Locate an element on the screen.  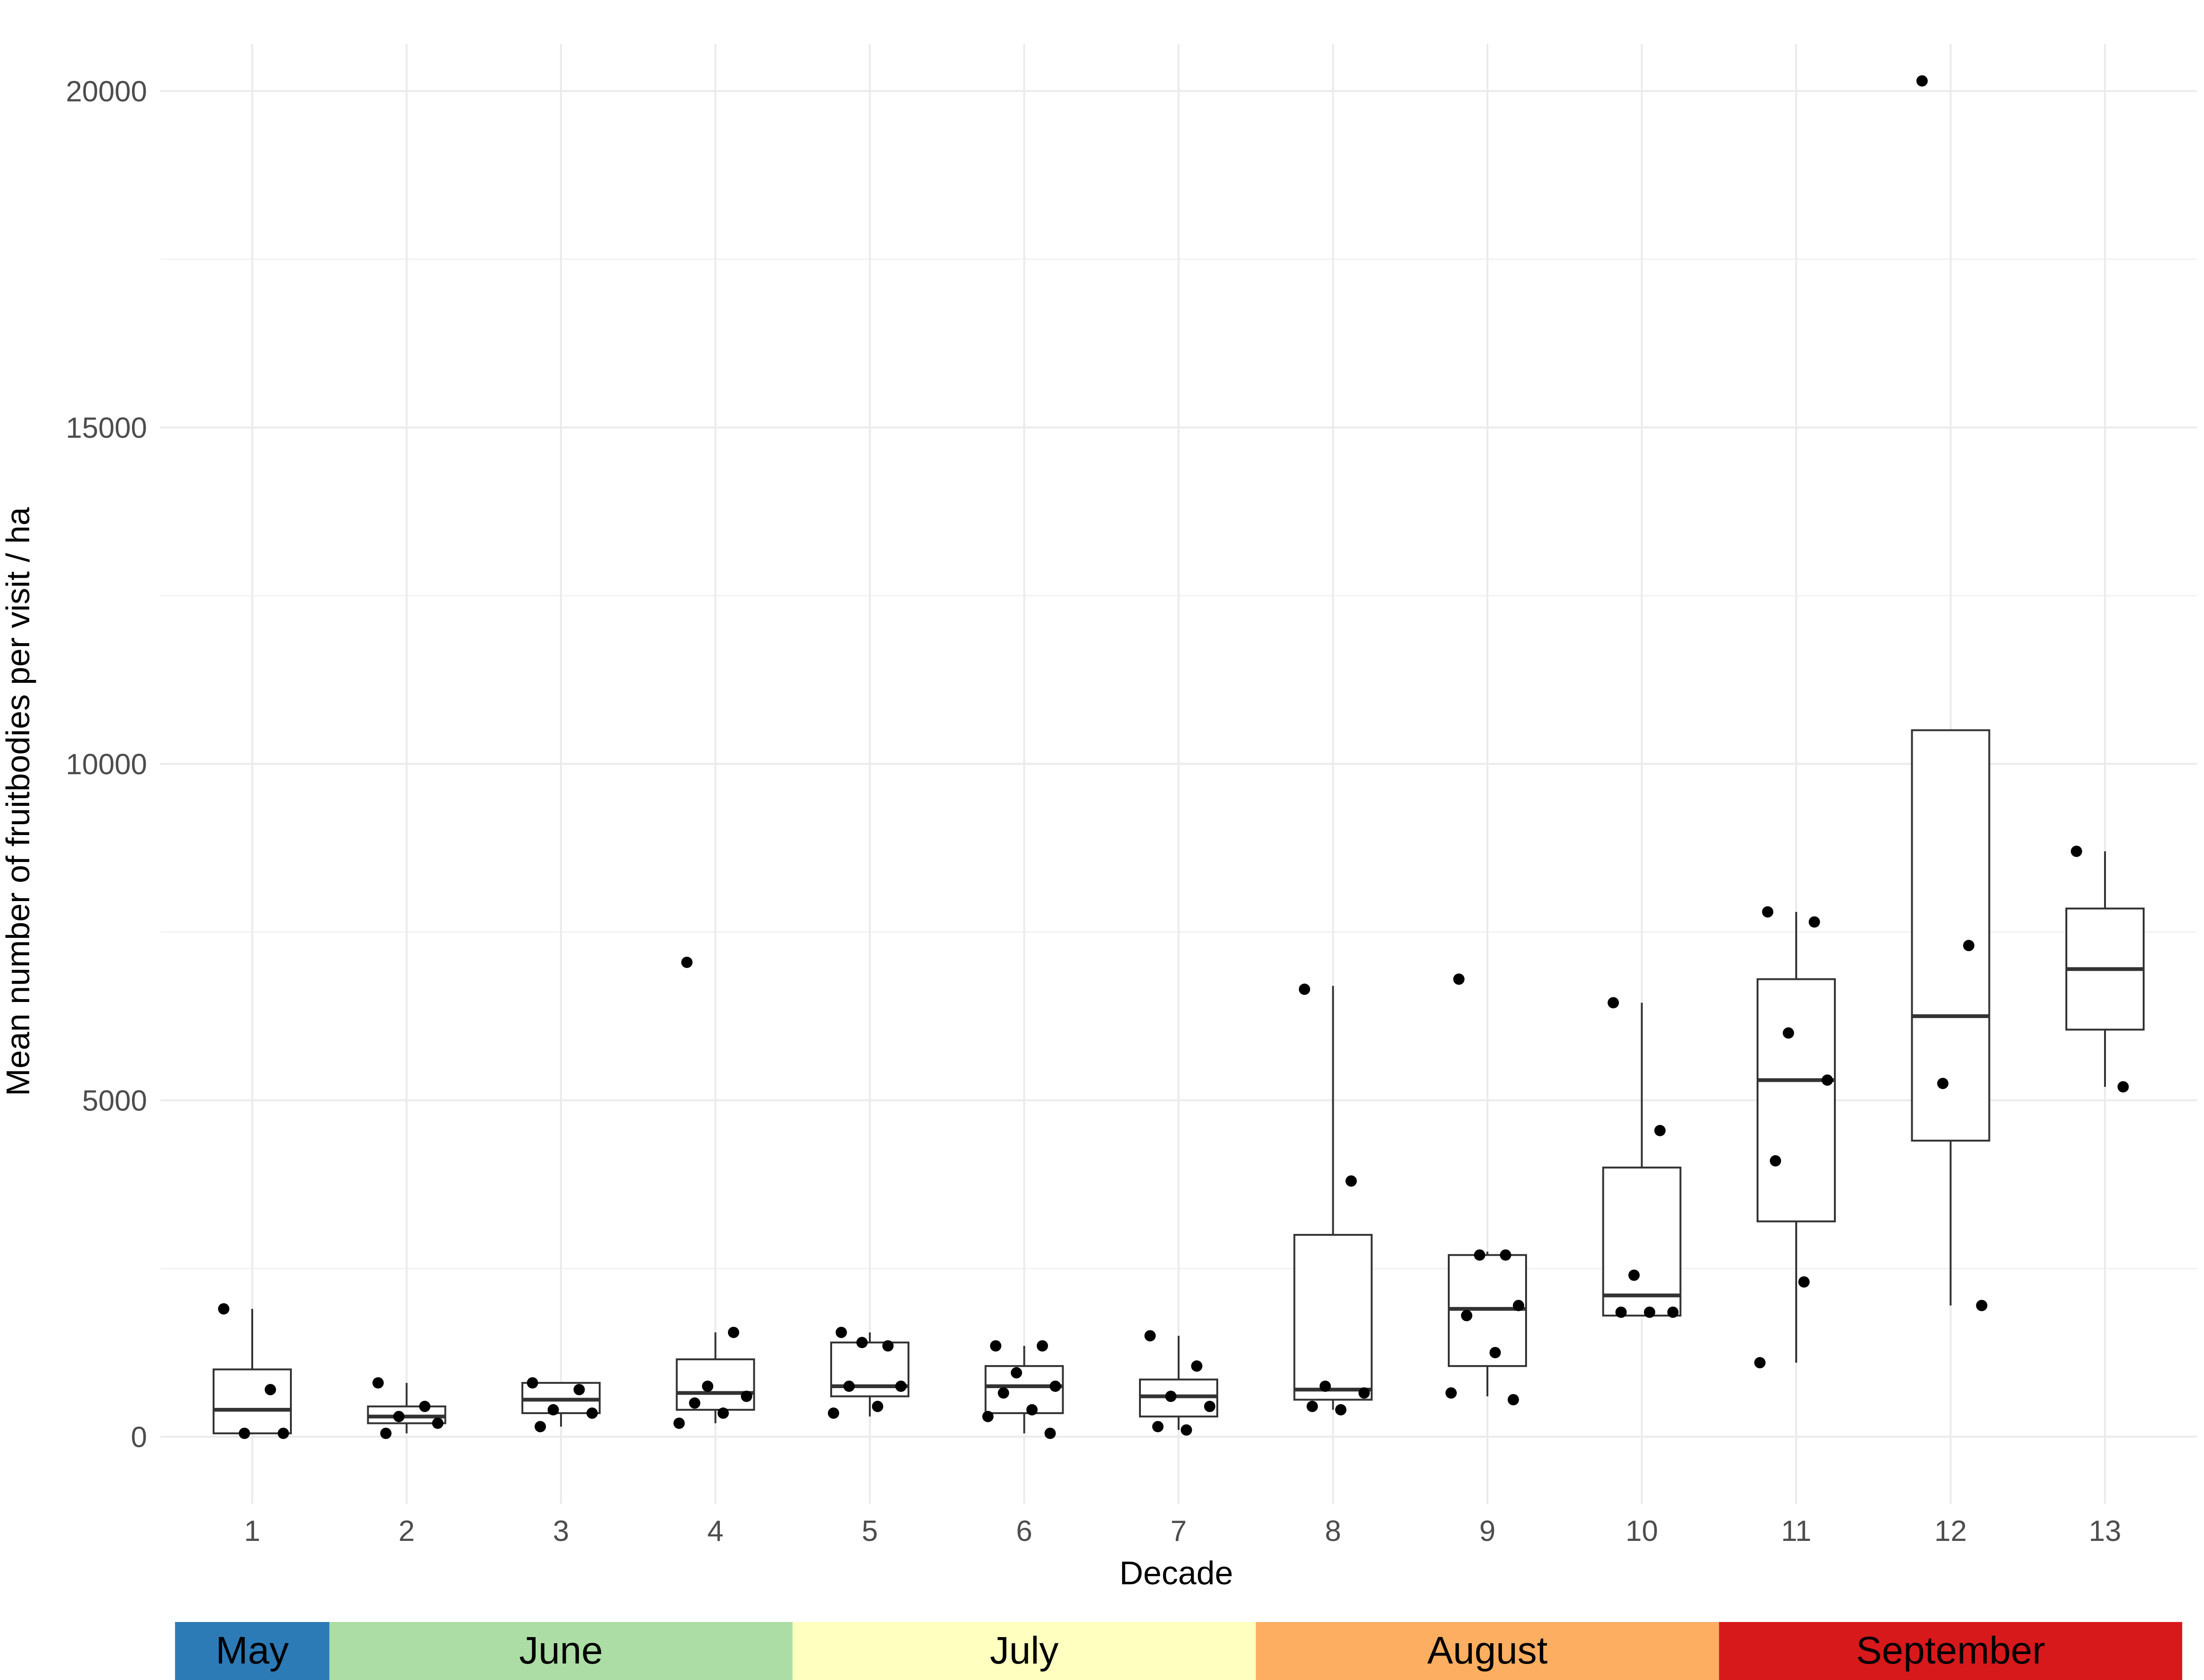
month-segment-july: July is located at coordinates (1024, 1651).